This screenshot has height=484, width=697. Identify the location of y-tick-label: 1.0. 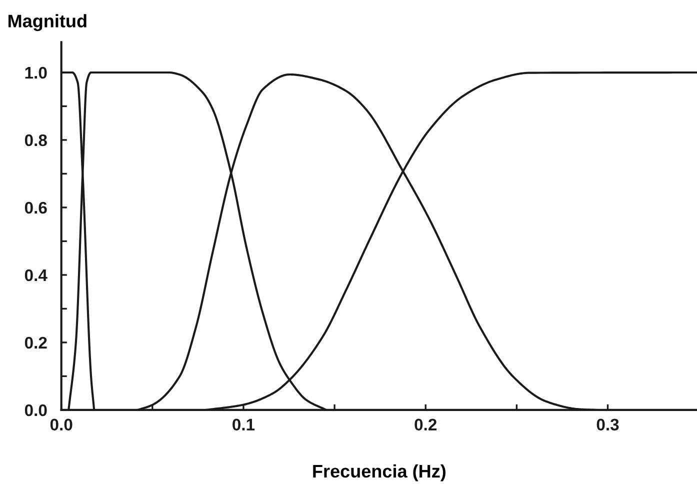
(36, 72).